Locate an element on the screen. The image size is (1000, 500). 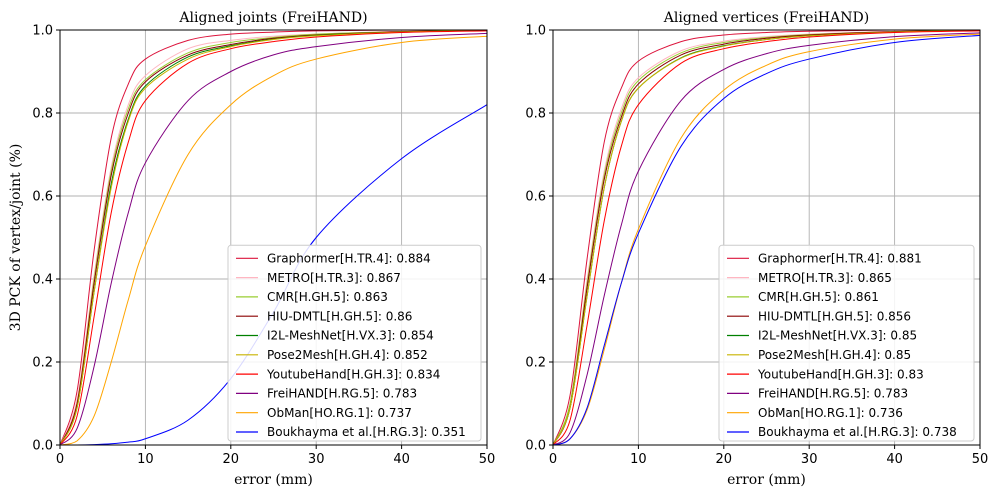
legend-entry: YoutubeHand[H.GH.3]: 0.83 is located at coordinates (840, 374).